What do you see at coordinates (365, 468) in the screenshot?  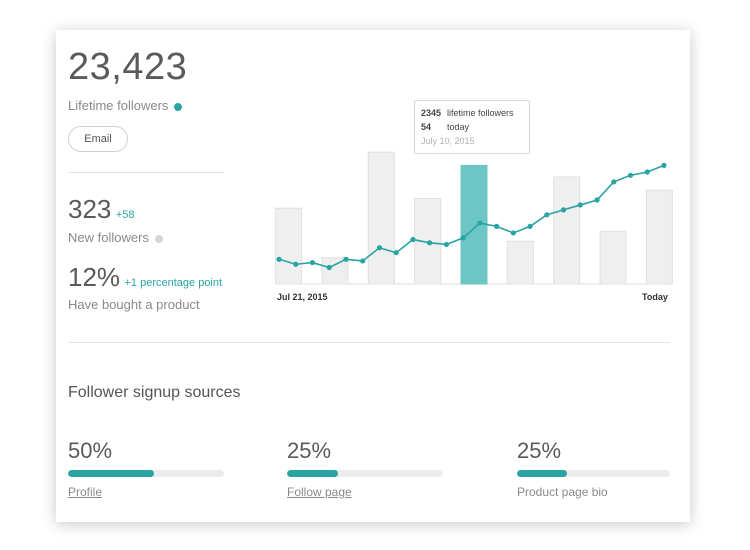 I see `source-follow-page: 25% Follow page` at bounding box center [365, 468].